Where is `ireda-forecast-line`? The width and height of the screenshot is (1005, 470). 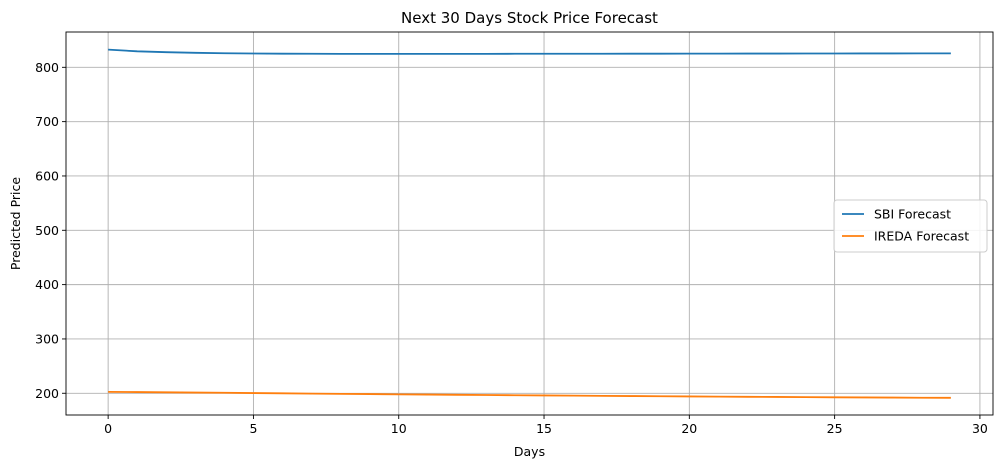
ireda-forecast-line is located at coordinates (529, 395).